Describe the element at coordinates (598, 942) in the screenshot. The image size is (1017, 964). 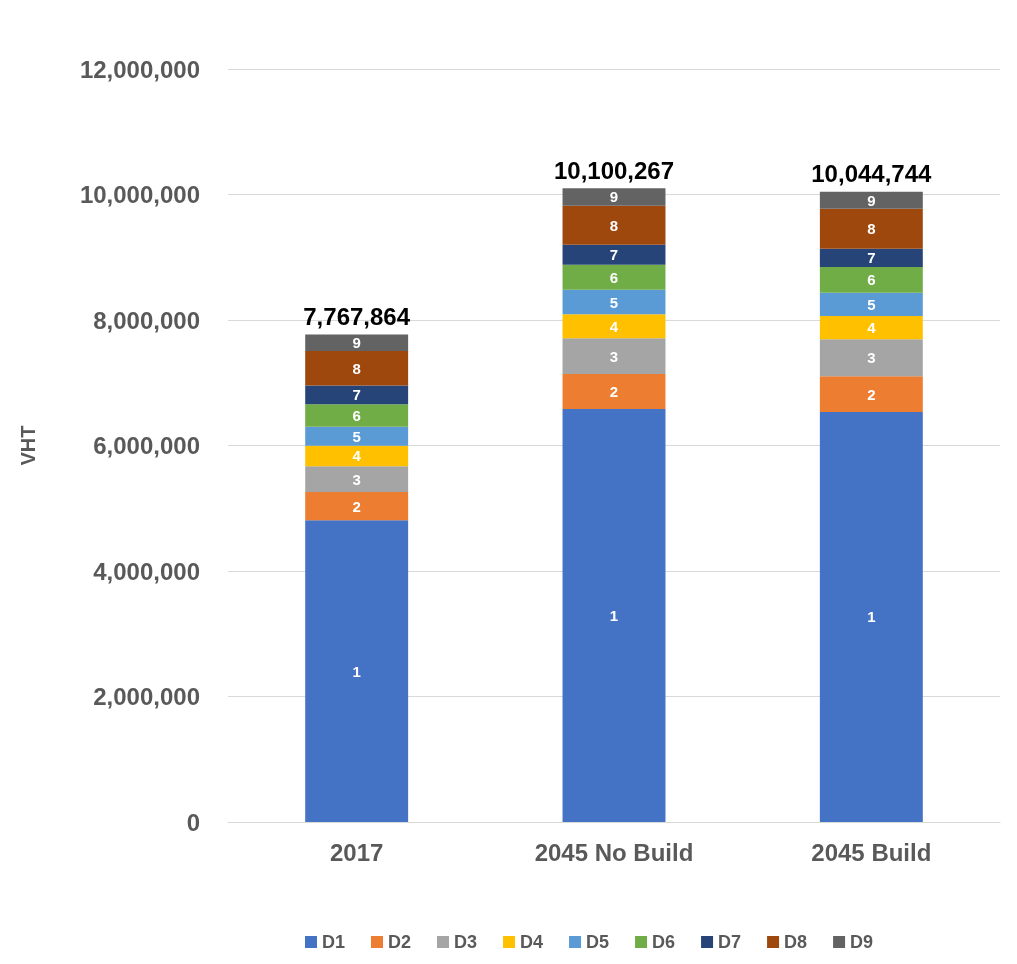
I see `legend-label: D5` at that location.